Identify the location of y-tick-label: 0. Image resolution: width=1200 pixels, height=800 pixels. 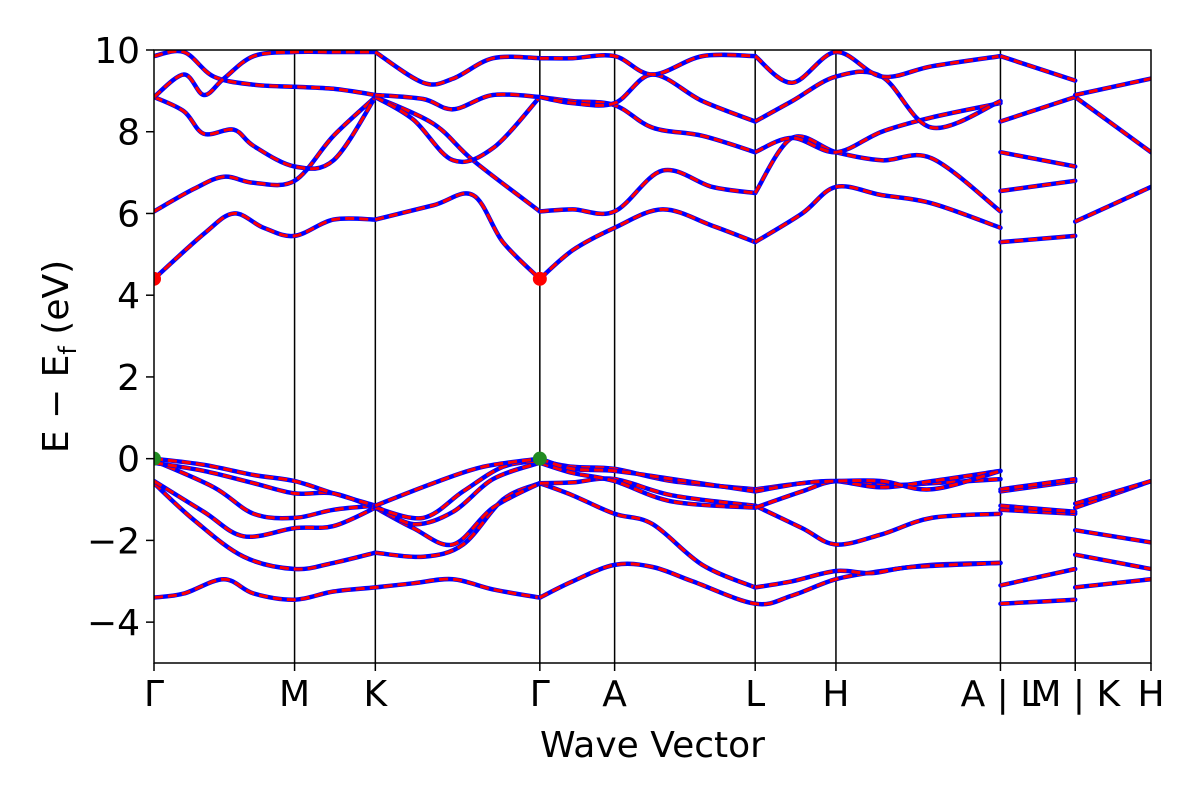
(128, 460).